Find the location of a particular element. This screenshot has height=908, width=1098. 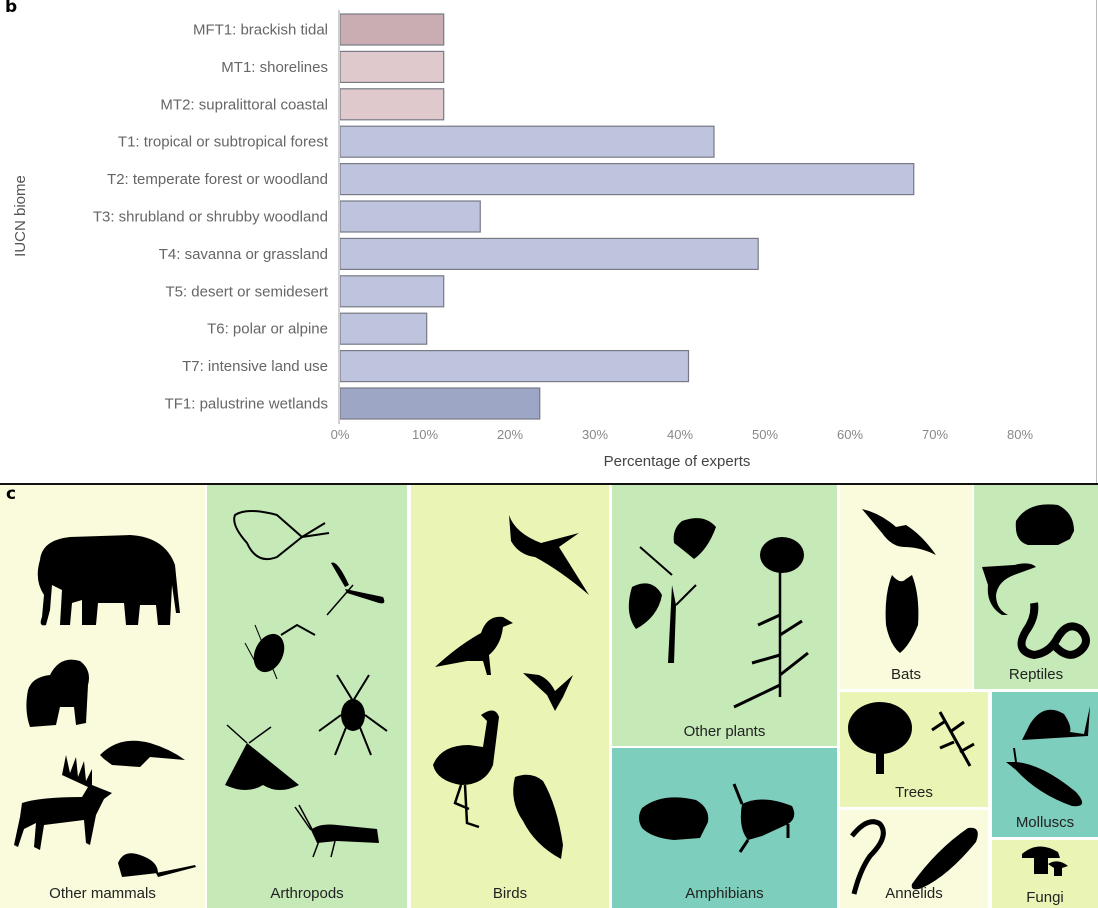

wasp-icon is located at coordinates (280, 651).